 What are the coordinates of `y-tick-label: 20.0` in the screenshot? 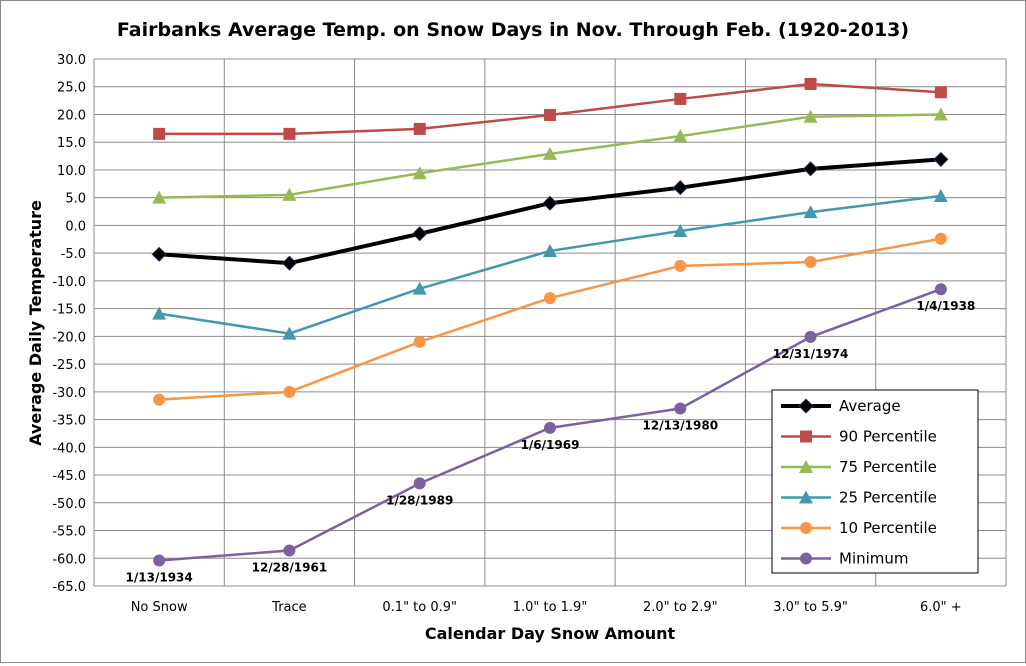 It's located at (71, 115).